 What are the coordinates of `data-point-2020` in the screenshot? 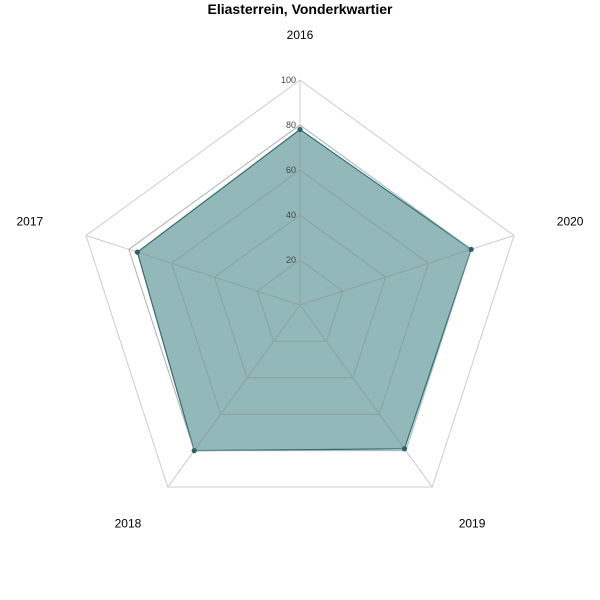 It's located at (471, 249).